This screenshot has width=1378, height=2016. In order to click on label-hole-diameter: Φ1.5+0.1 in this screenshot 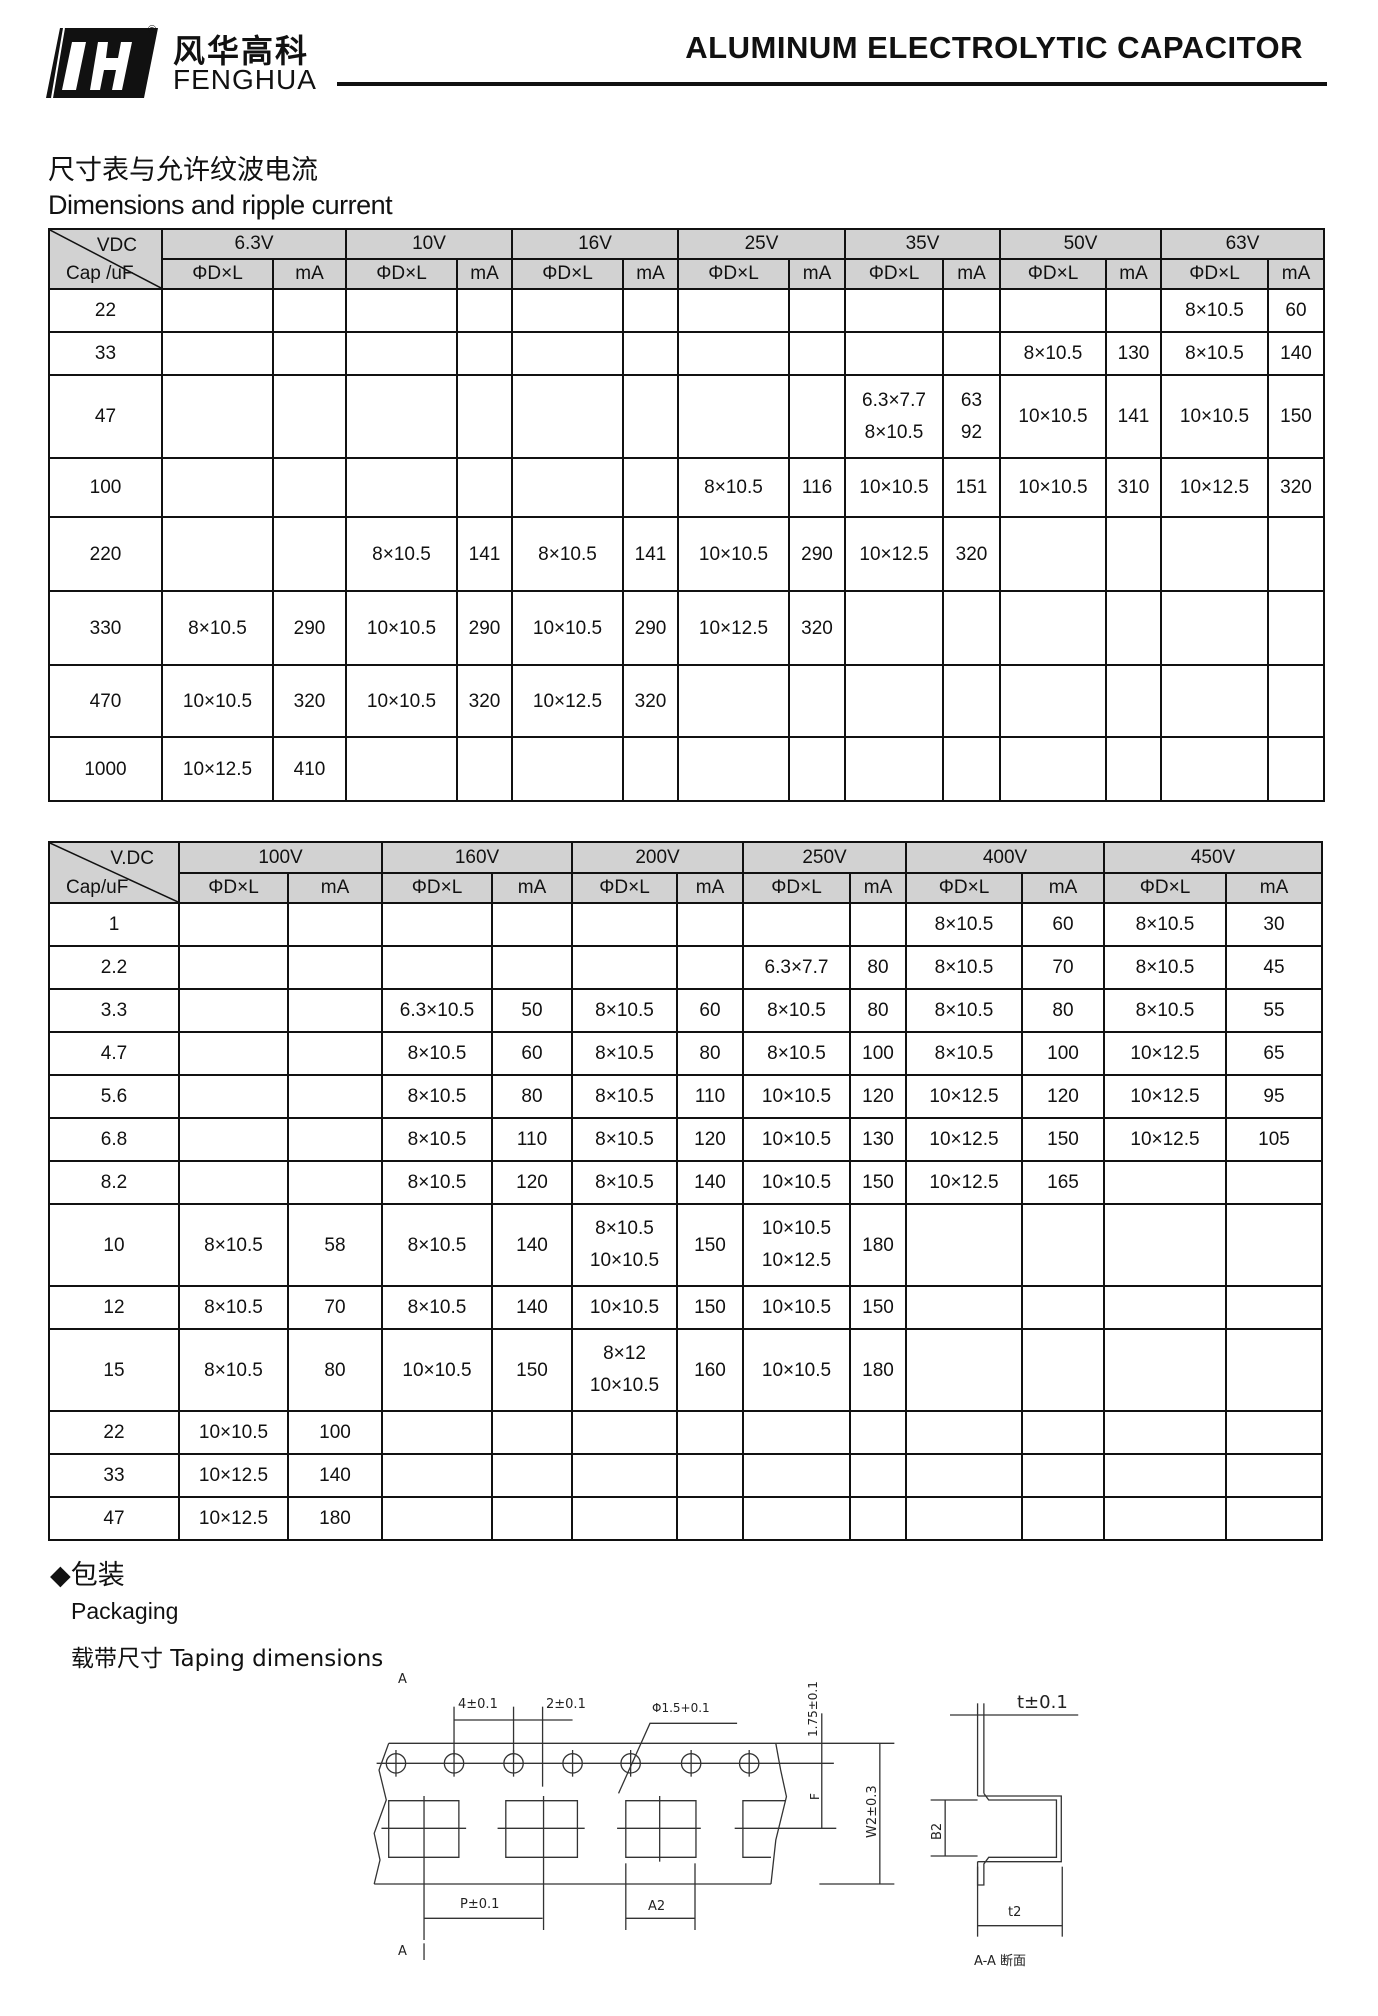, I will do `click(681, 1708)`.